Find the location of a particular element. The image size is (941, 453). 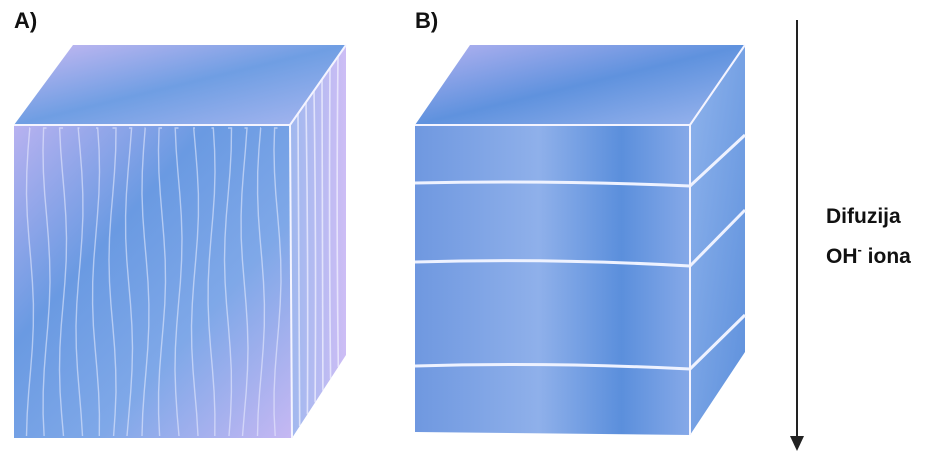

block-a-side-fiber-lines is located at coordinates (318, 241).